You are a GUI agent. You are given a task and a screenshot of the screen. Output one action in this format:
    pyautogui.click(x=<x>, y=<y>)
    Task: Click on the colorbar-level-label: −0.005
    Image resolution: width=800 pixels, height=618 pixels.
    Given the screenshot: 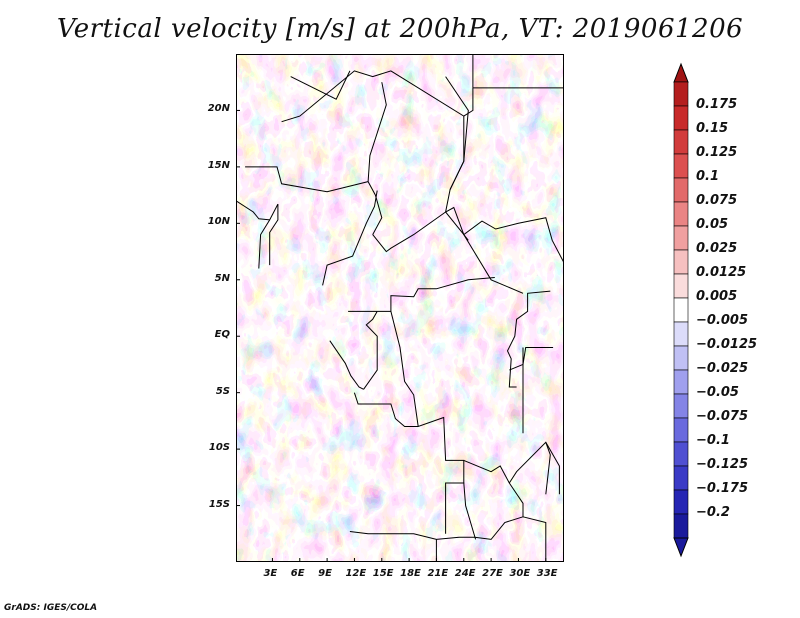 What is the action you would take?
    pyautogui.click(x=722, y=320)
    